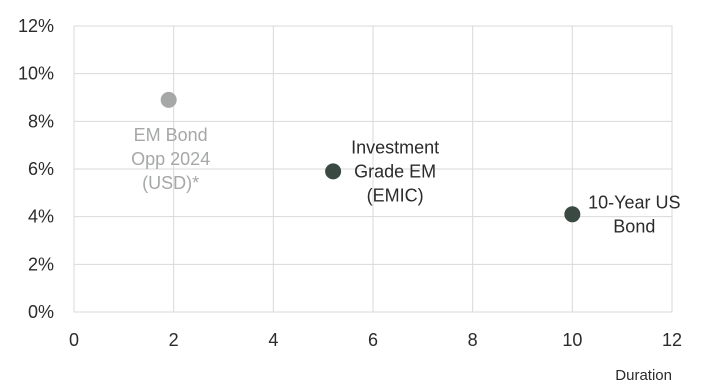 This screenshot has height=382, width=706. Describe the element at coordinates (572, 340) in the screenshot. I see `x-tick-label: 10` at that location.